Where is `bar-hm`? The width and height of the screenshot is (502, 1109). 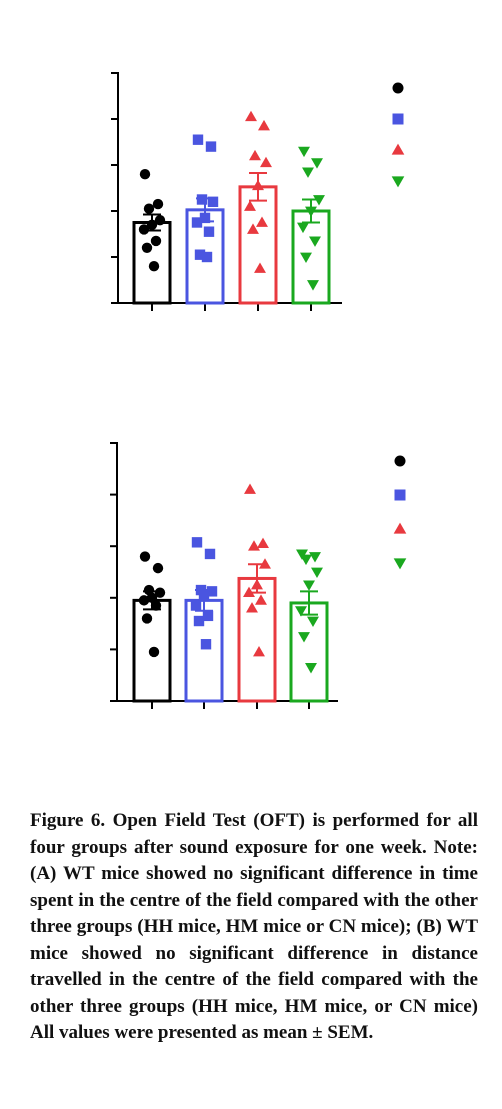 bar-hm is located at coordinates (258, 245).